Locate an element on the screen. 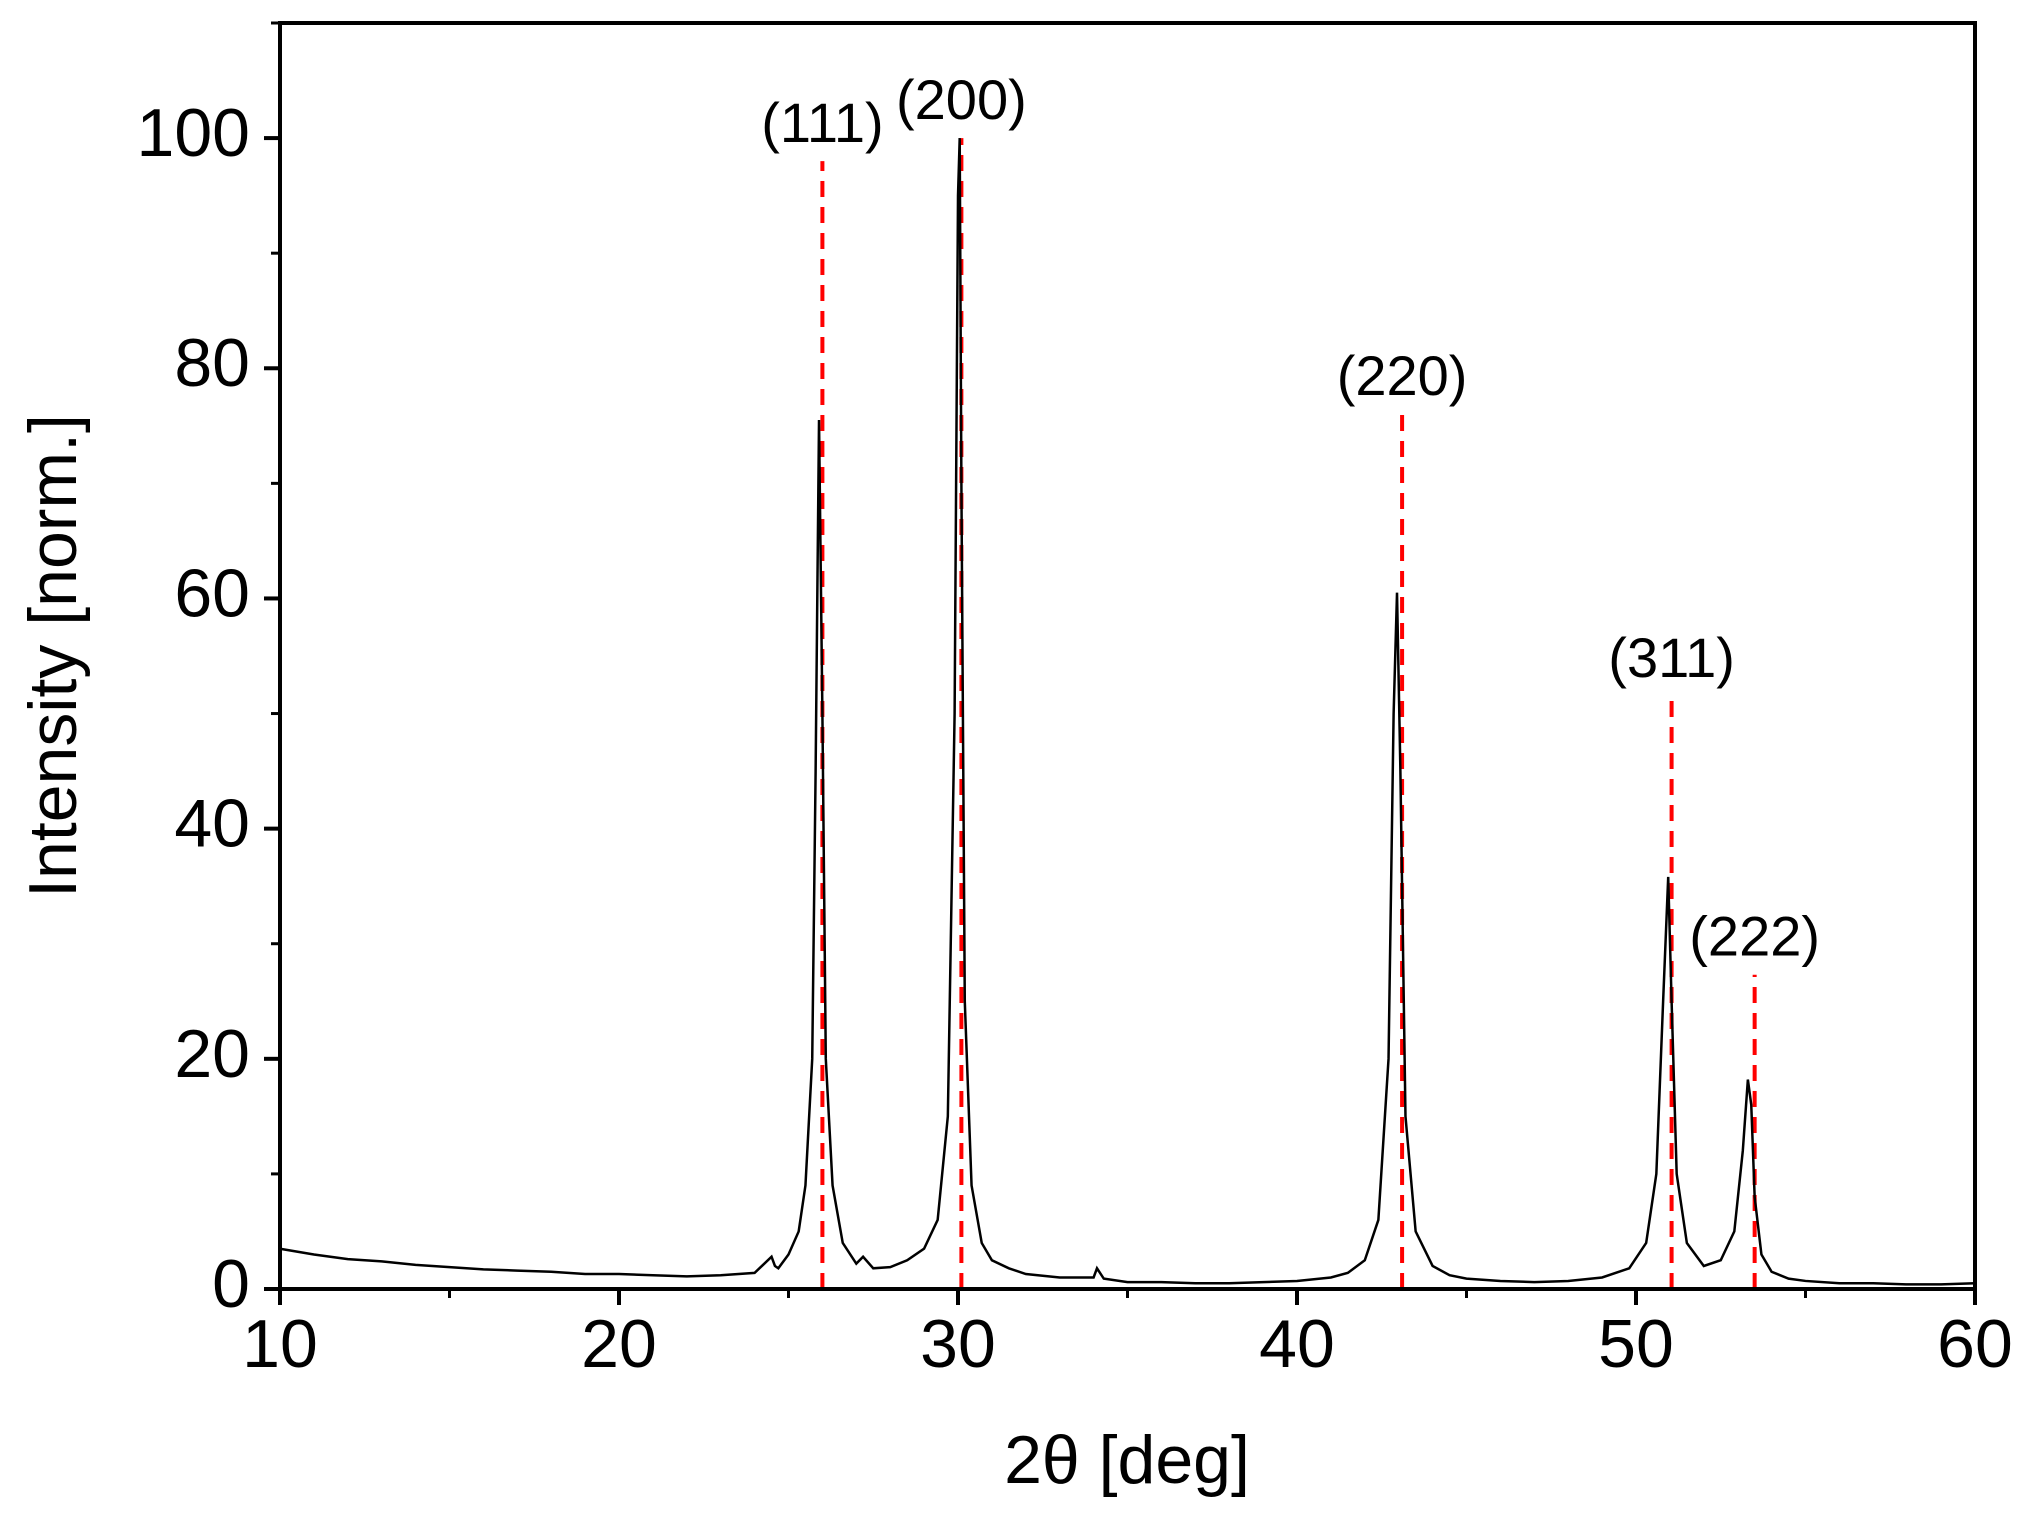 This screenshot has width=2031, height=1528. y-tick-label: 80 is located at coordinates (212, 363).